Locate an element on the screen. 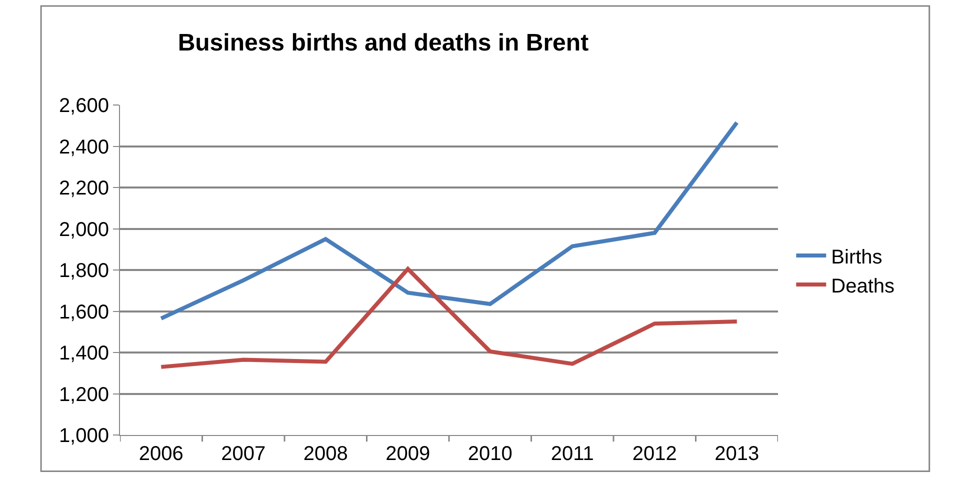 This screenshot has width=958, height=480. y-tick-label: 2,200 is located at coordinates (83, 189).